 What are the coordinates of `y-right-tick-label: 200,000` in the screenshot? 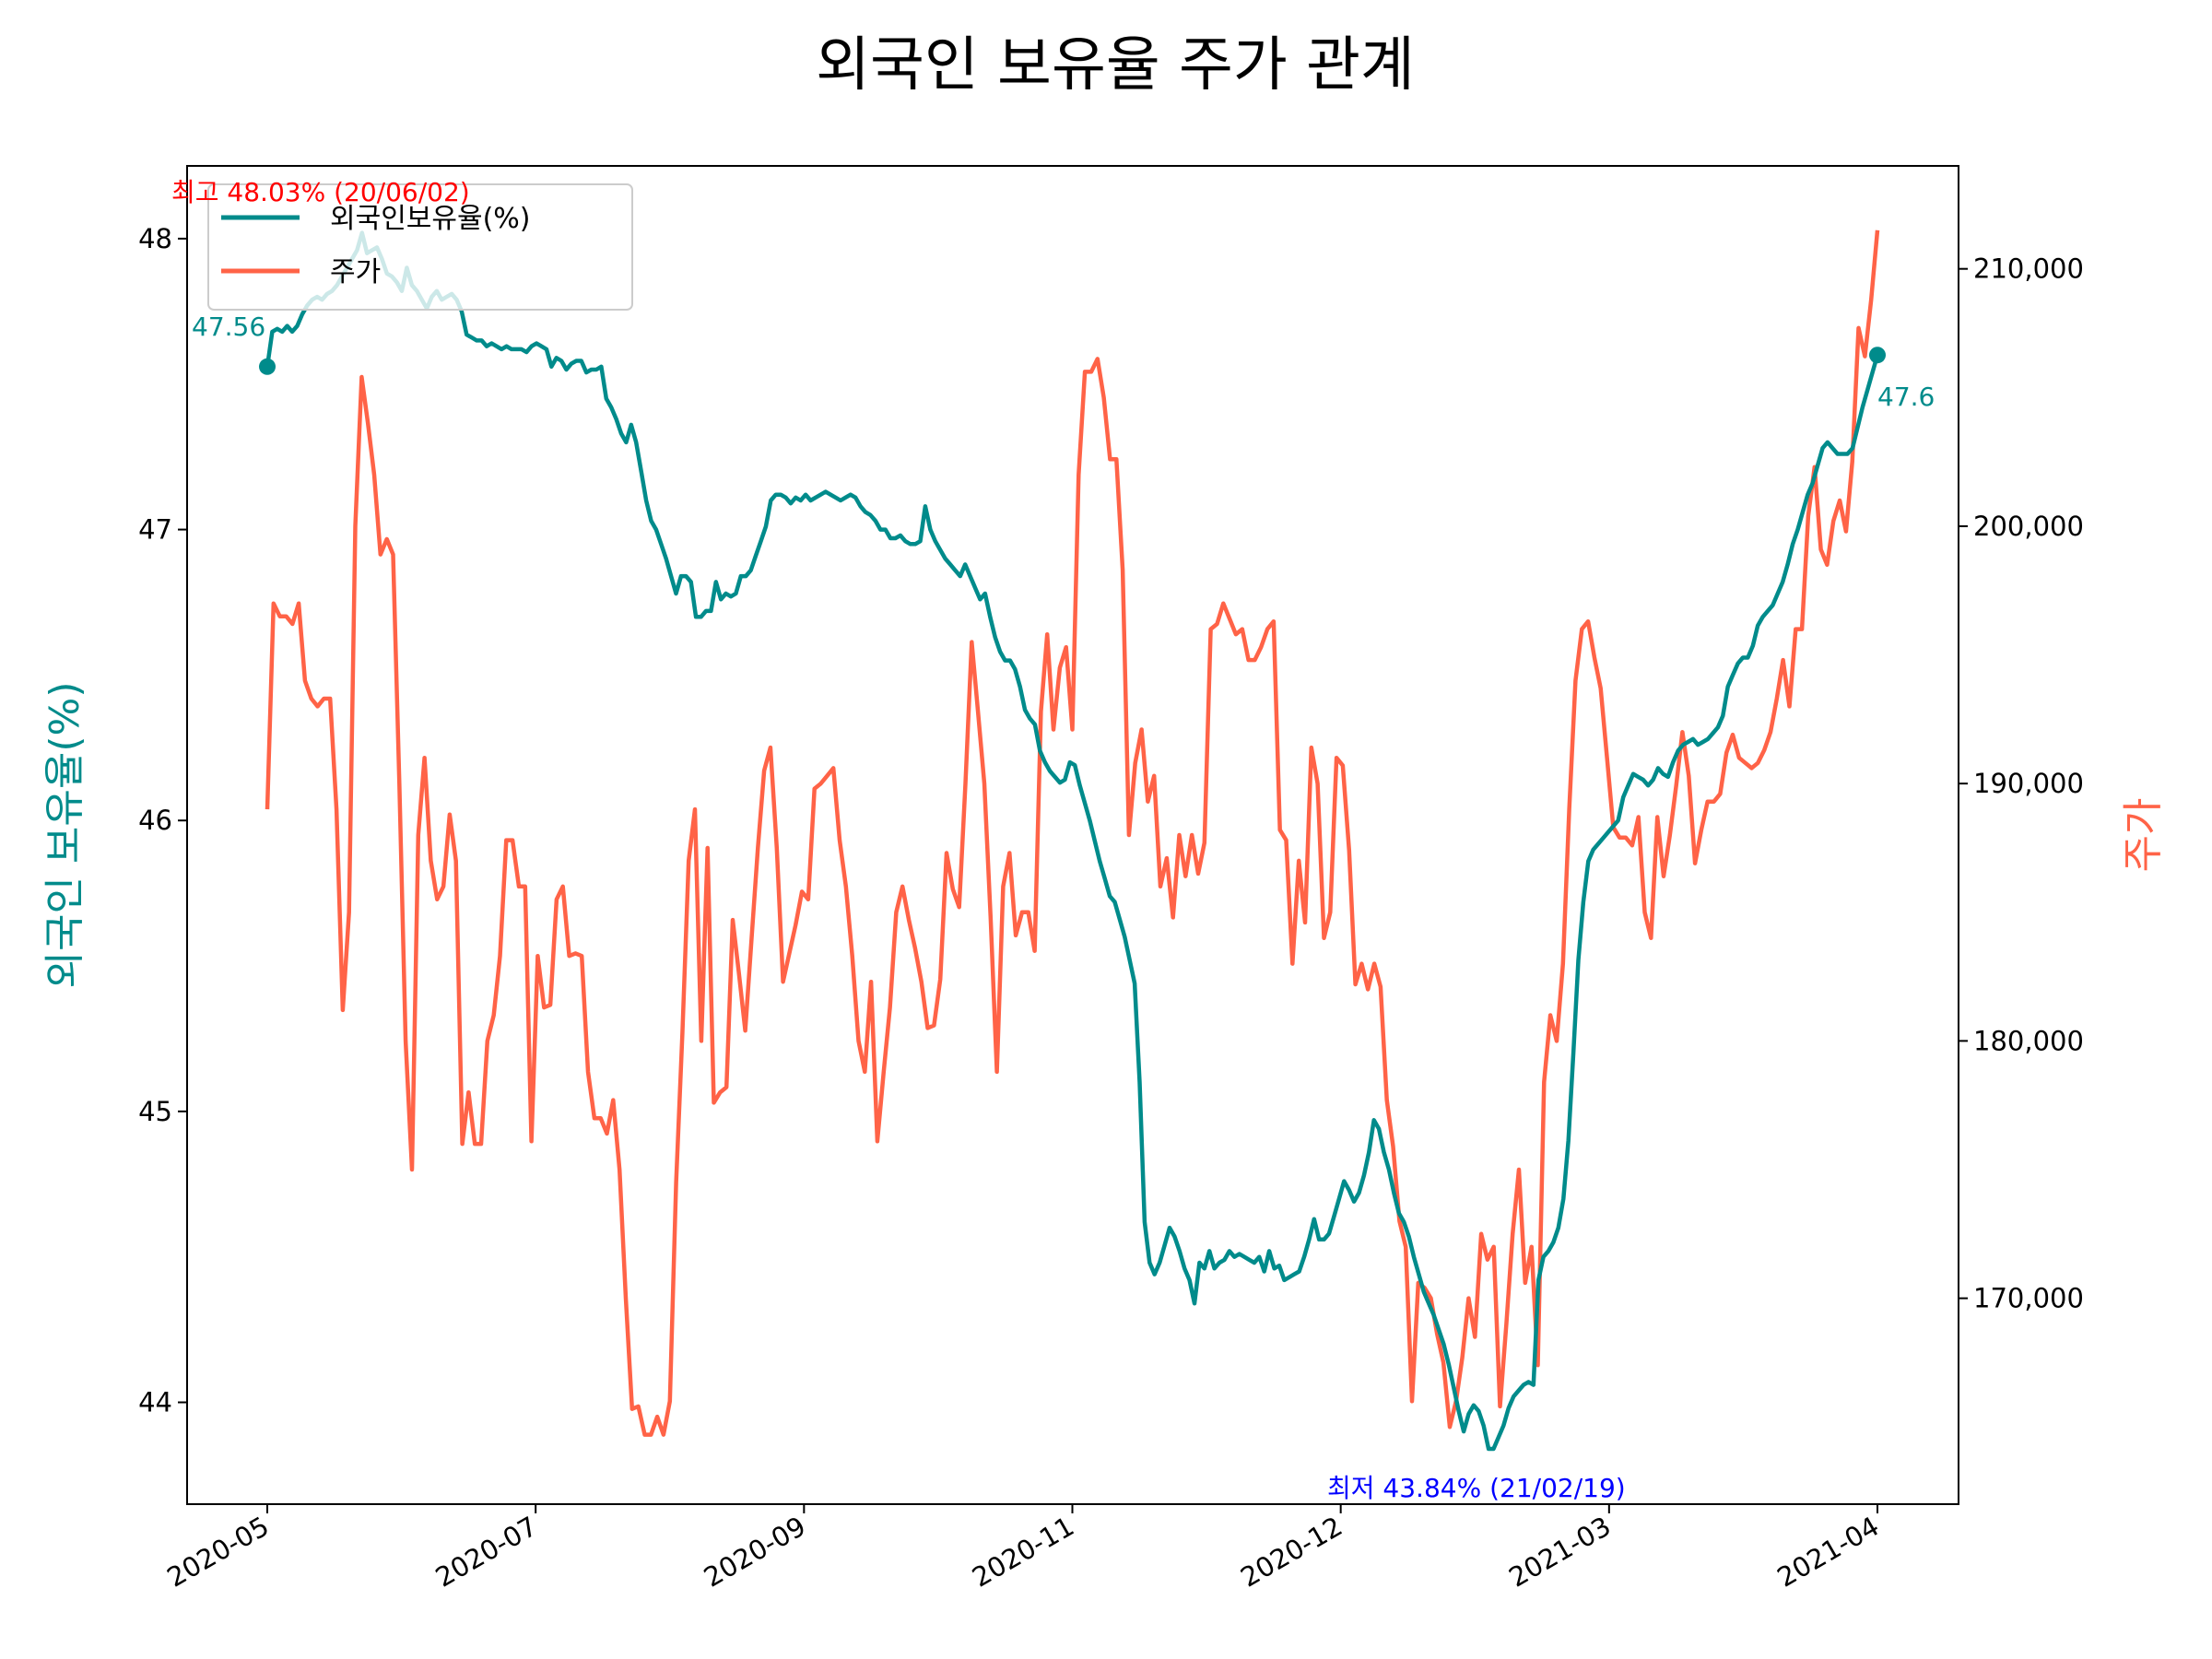 It's located at (2028, 526).